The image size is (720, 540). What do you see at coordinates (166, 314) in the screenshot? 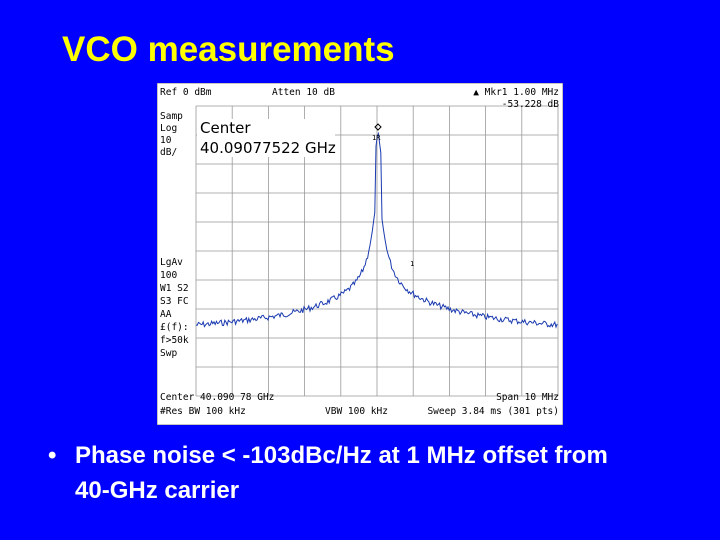
I see `side-label: AA` at bounding box center [166, 314].